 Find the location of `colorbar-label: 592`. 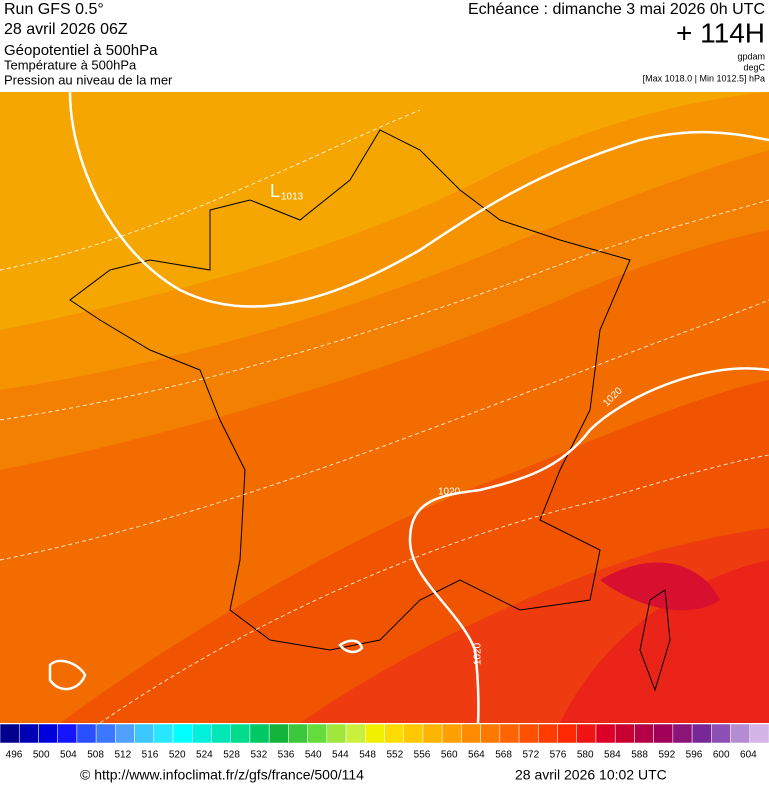

colorbar-label: 592 is located at coordinates (666, 755).